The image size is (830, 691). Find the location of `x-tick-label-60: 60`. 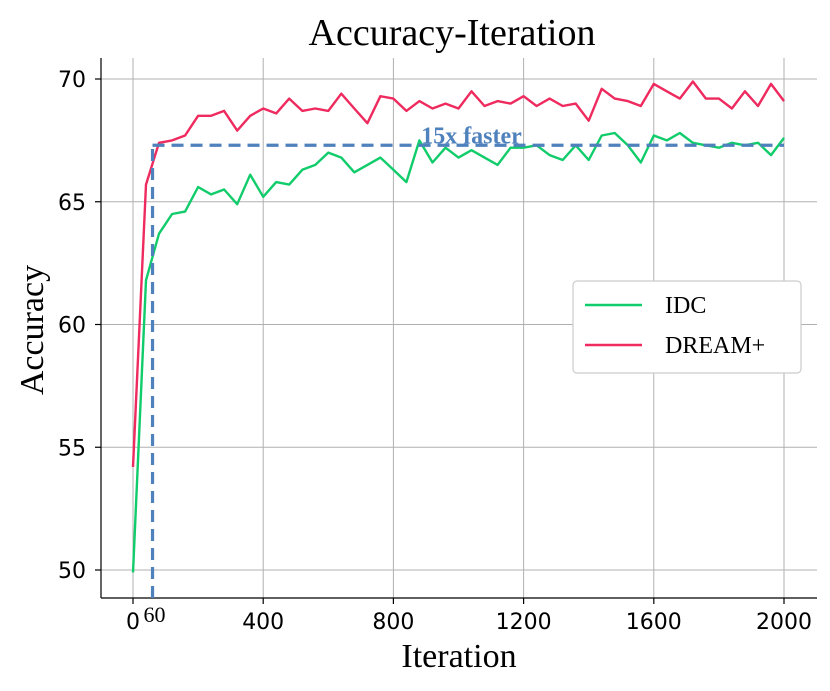

x-tick-label-60: 60 is located at coordinates (155, 614).